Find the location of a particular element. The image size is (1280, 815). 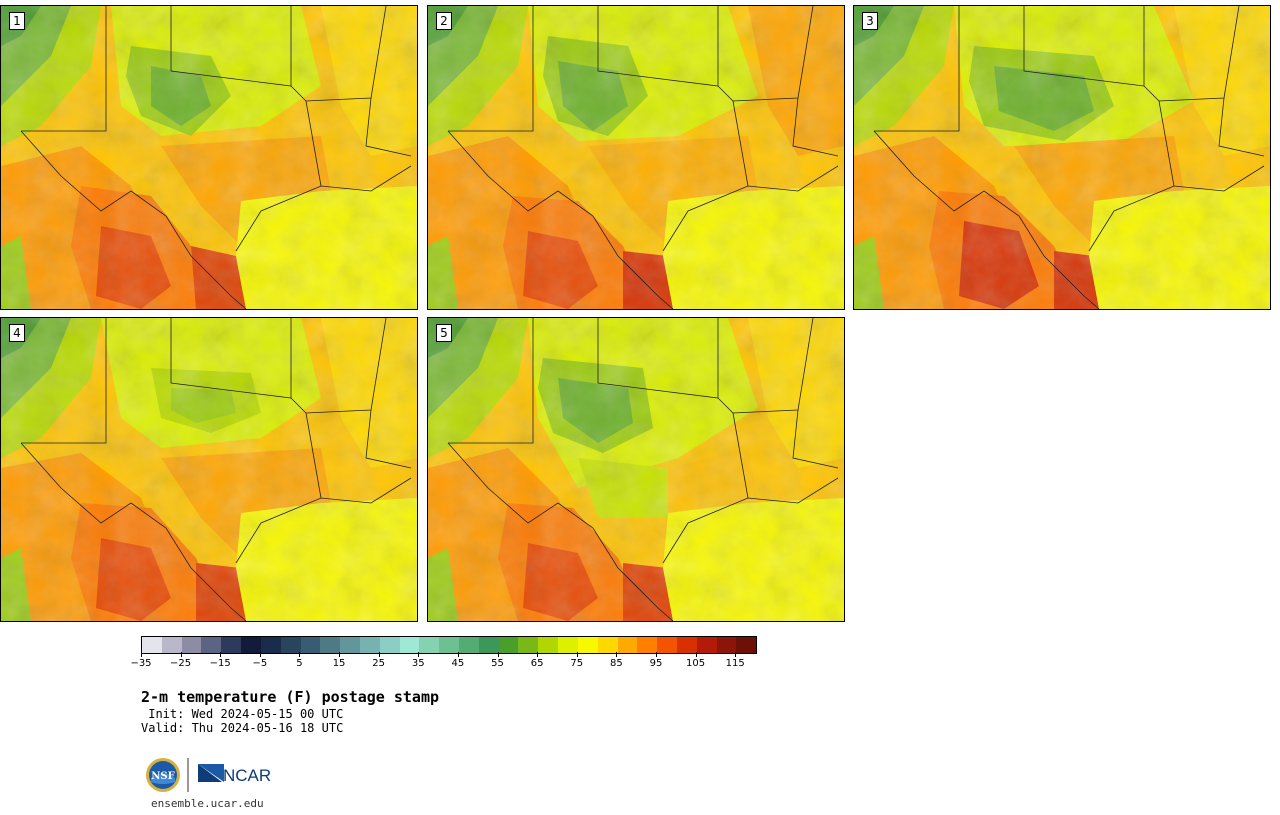

colorbar-tick-label: 105 is located at coordinates (696, 663).